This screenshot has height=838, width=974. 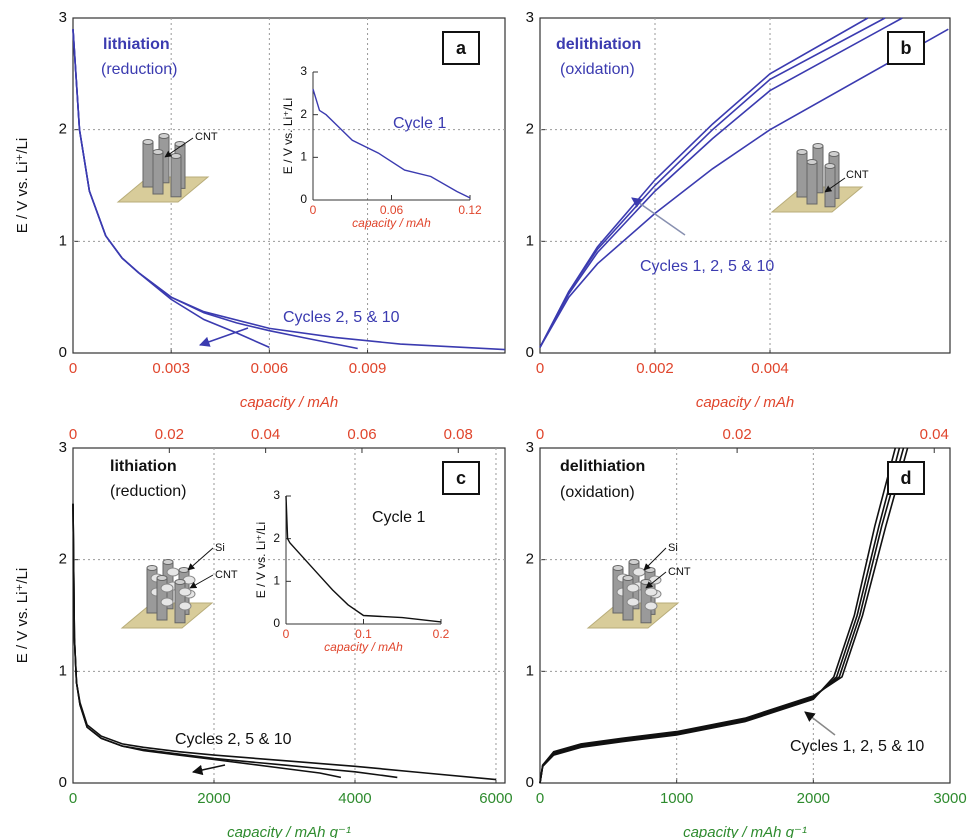 What do you see at coordinates (949, 798) in the screenshot?
I see `x-tick-label: 3000` at bounding box center [949, 798].